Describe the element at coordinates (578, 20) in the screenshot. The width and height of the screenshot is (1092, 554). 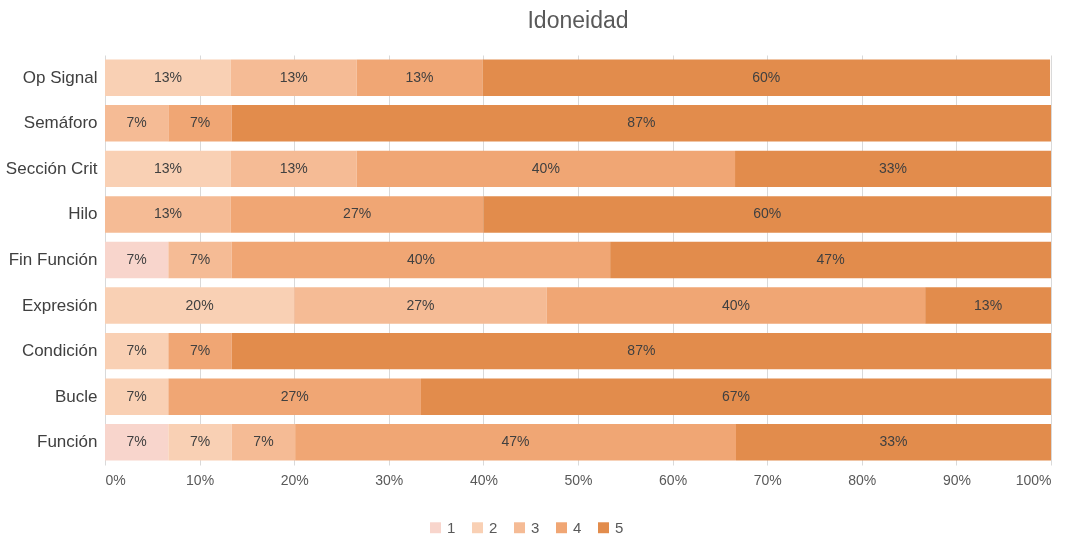
I see `chart-title: Idoneidad` at that location.